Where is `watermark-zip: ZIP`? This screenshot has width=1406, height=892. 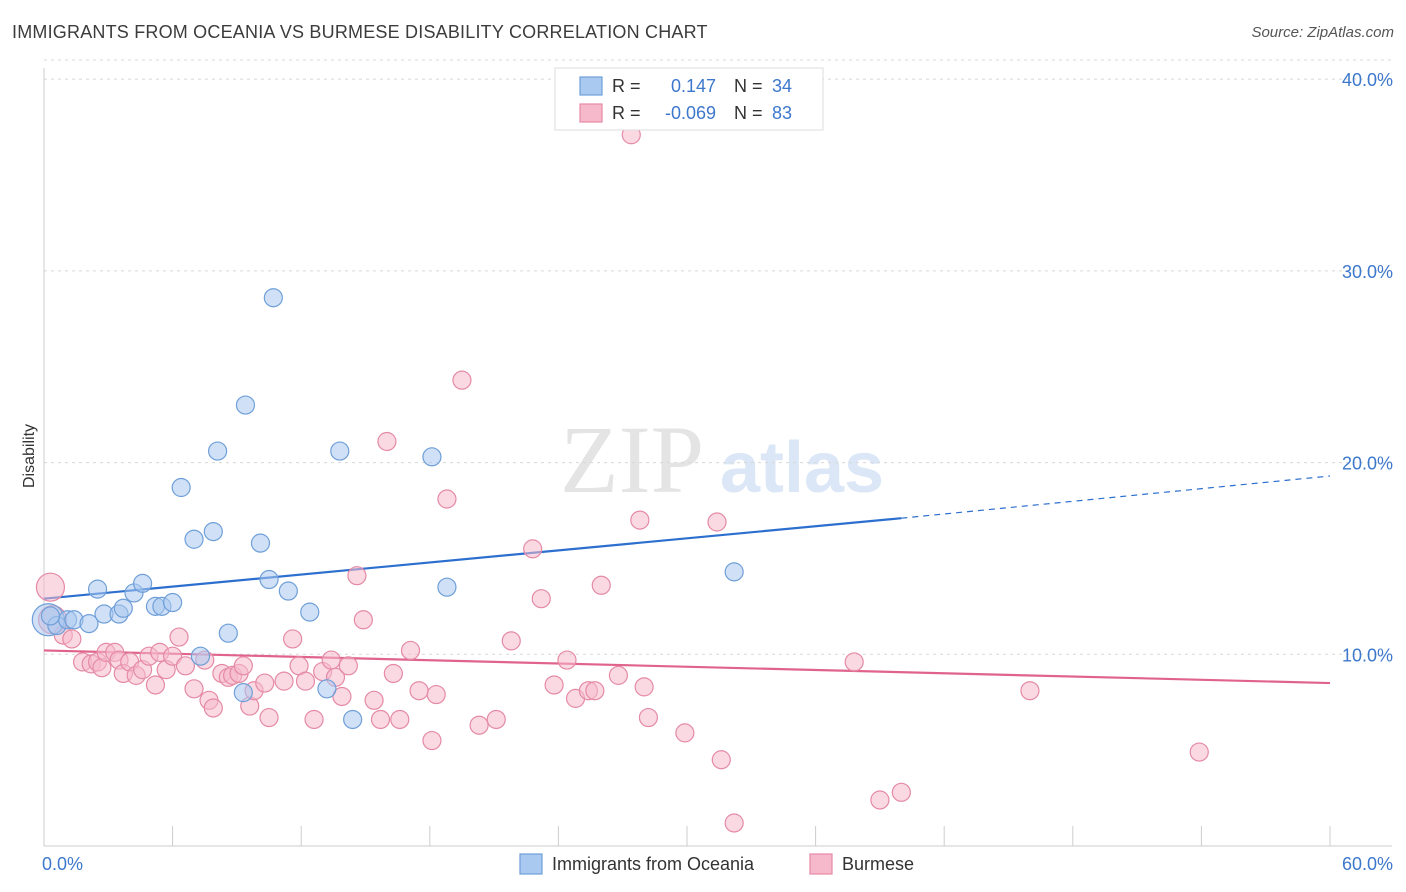
watermark-zip: ZIP is located at coordinates (632, 459).